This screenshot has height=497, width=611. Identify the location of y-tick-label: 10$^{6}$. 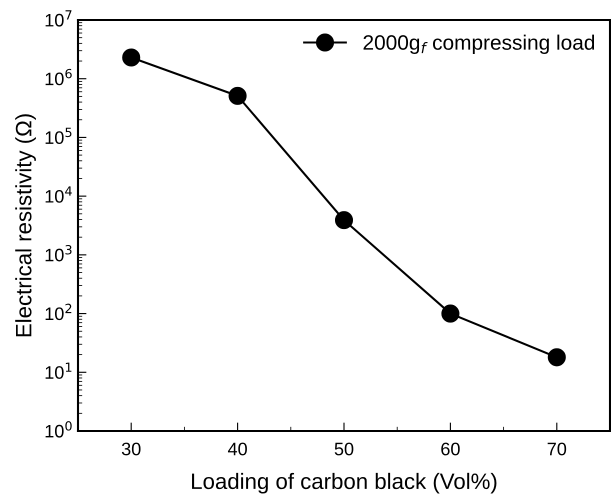
(59, 77).